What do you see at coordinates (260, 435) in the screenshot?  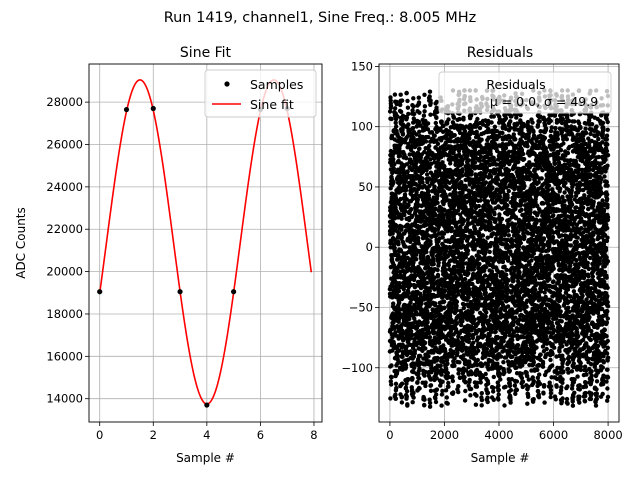 I see `sine-fit-xtick-label: 6` at bounding box center [260, 435].